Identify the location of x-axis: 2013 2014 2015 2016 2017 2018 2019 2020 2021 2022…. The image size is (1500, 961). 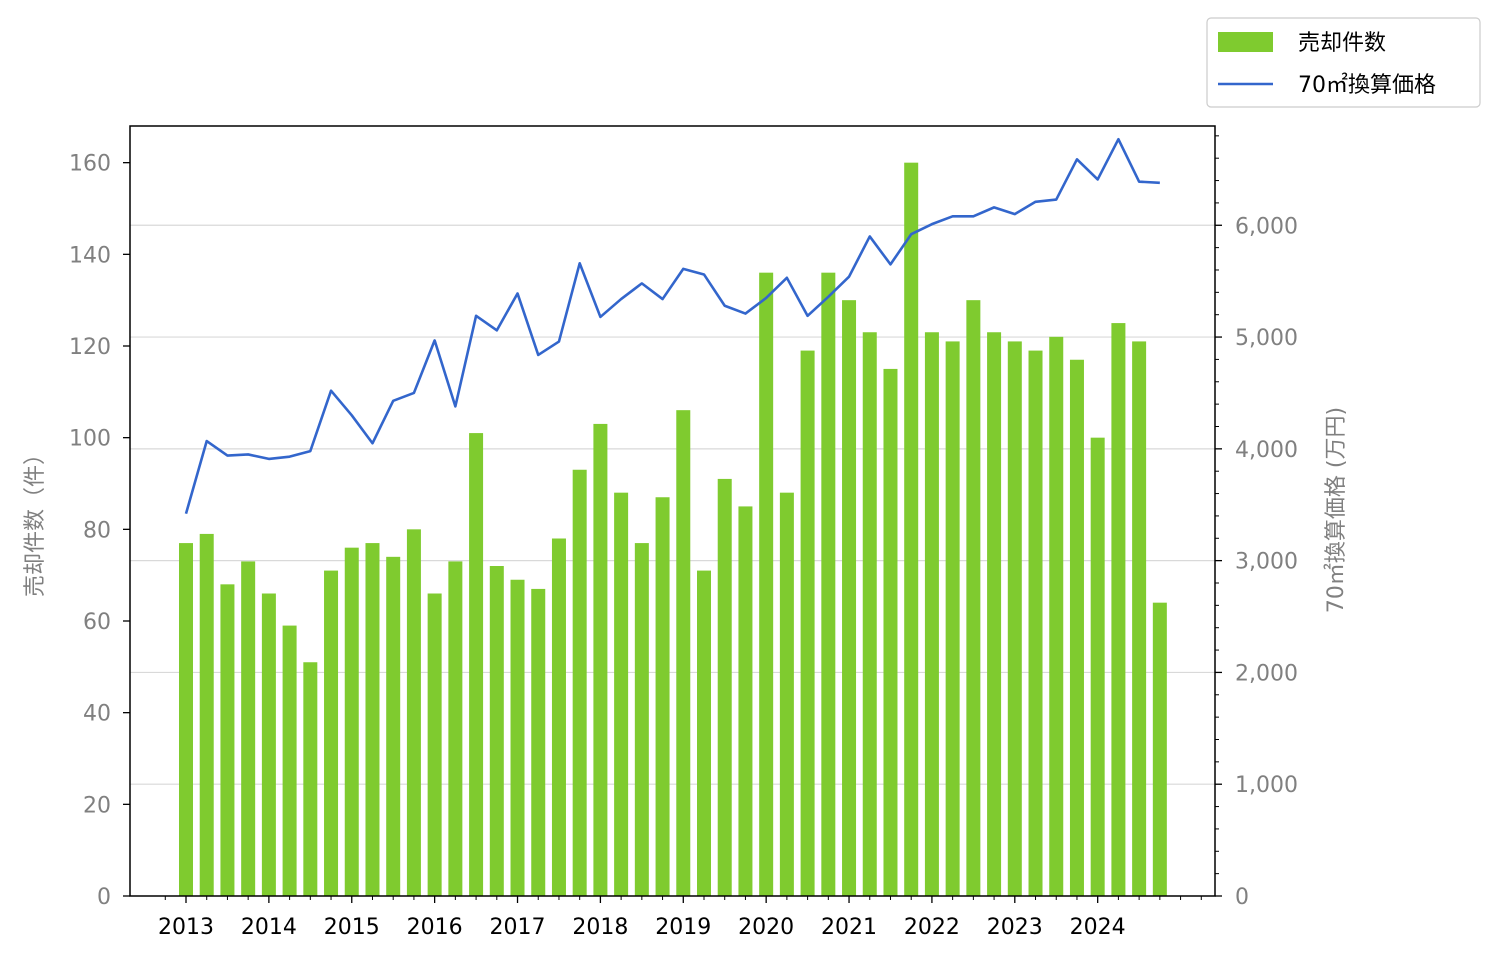
(680, 918).